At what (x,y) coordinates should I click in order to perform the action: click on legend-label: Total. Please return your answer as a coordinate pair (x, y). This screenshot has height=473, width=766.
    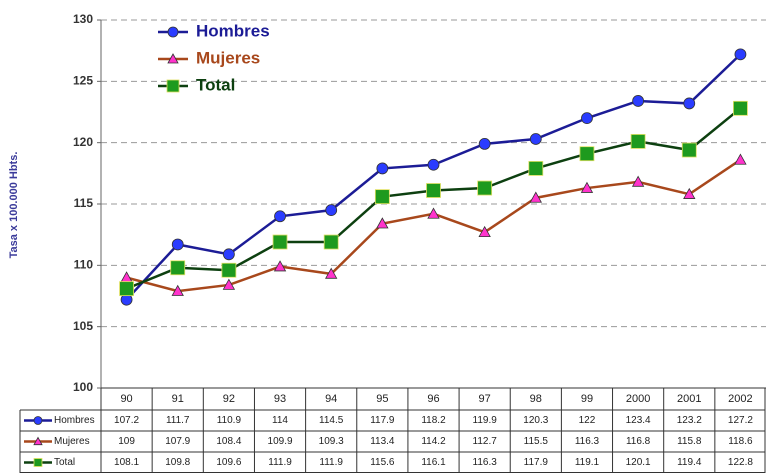
    Looking at the image, I should click on (215, 84).